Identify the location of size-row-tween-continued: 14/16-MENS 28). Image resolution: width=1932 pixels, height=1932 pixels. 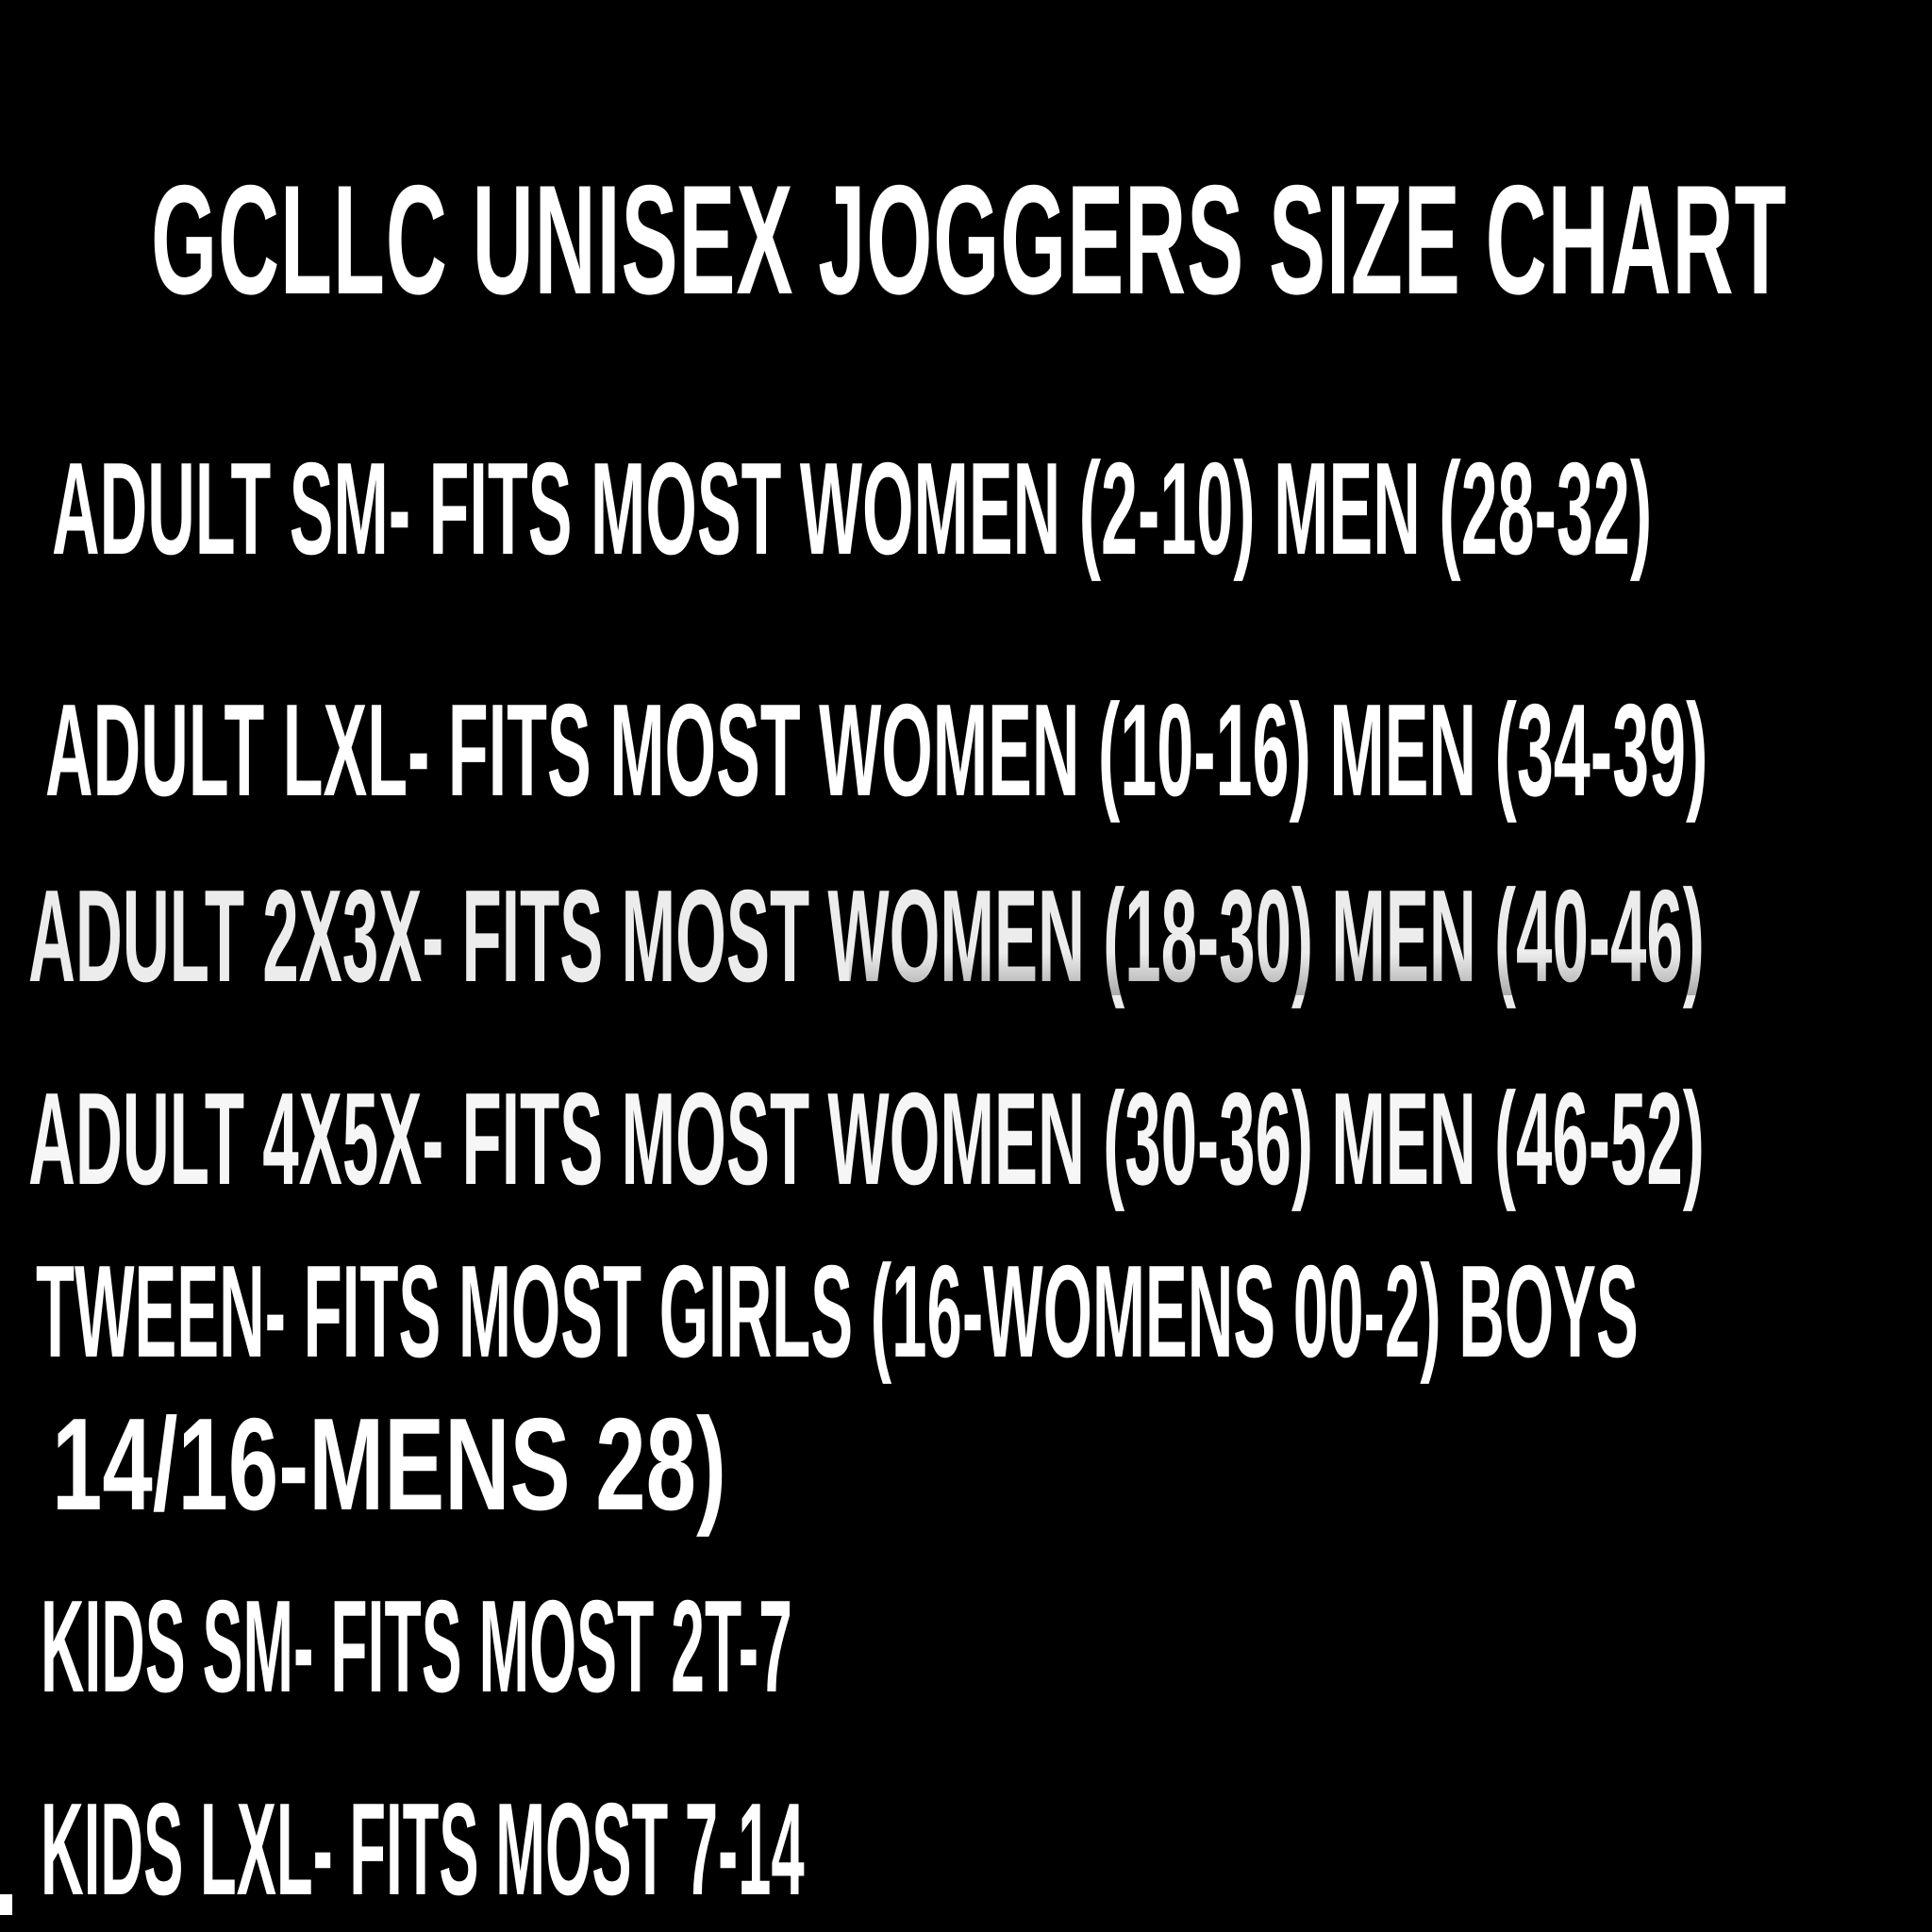
(389, 1465).